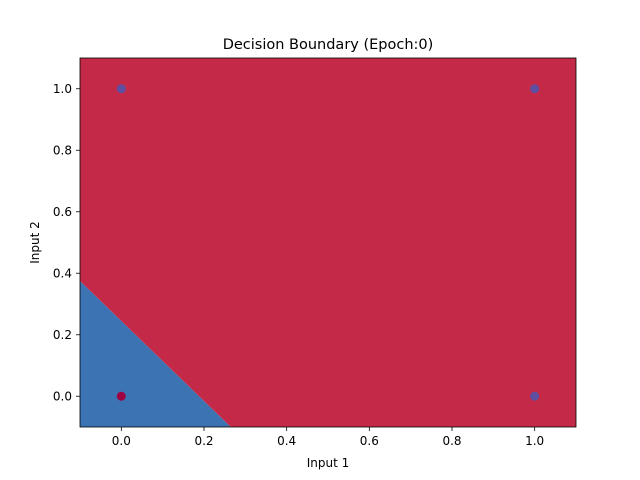 The image size is (640, 480). I want to click on x-tick-label: 0.4, so click(286, 441).